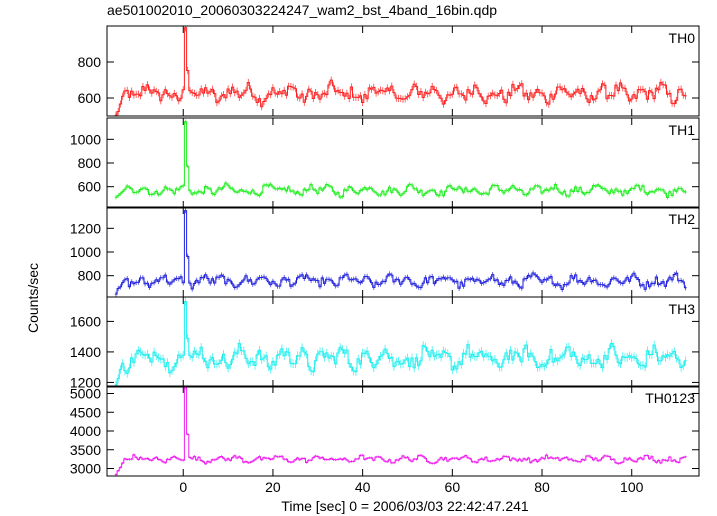 The height and width of the screenshot is (516, 717). Describe the element at coordinates (85, 450) in the screenshot. I see `y-tick-label: 3500` at that location.